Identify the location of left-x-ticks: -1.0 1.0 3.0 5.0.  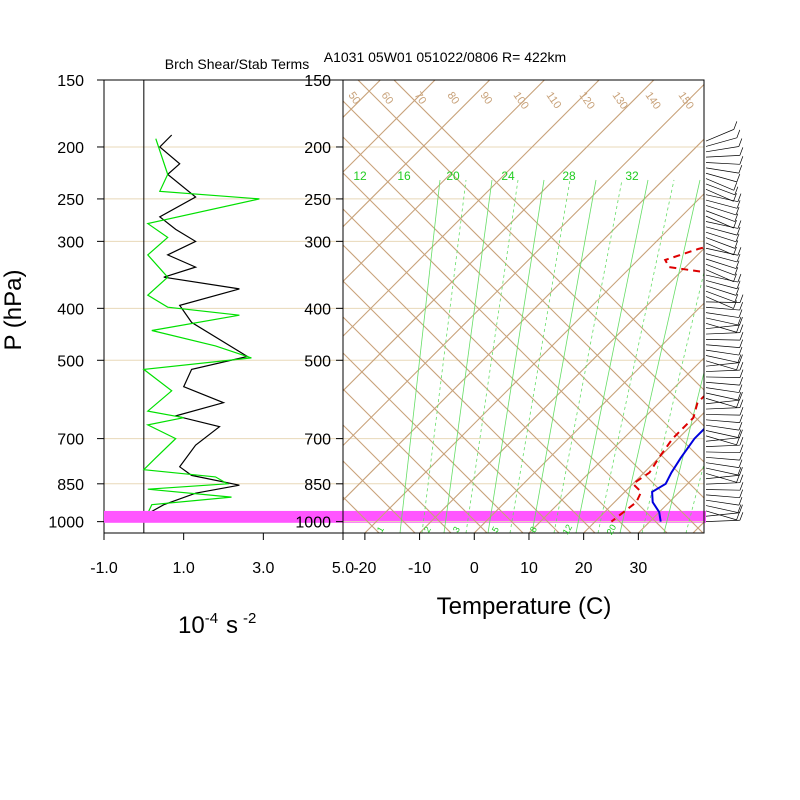
(222, 555).